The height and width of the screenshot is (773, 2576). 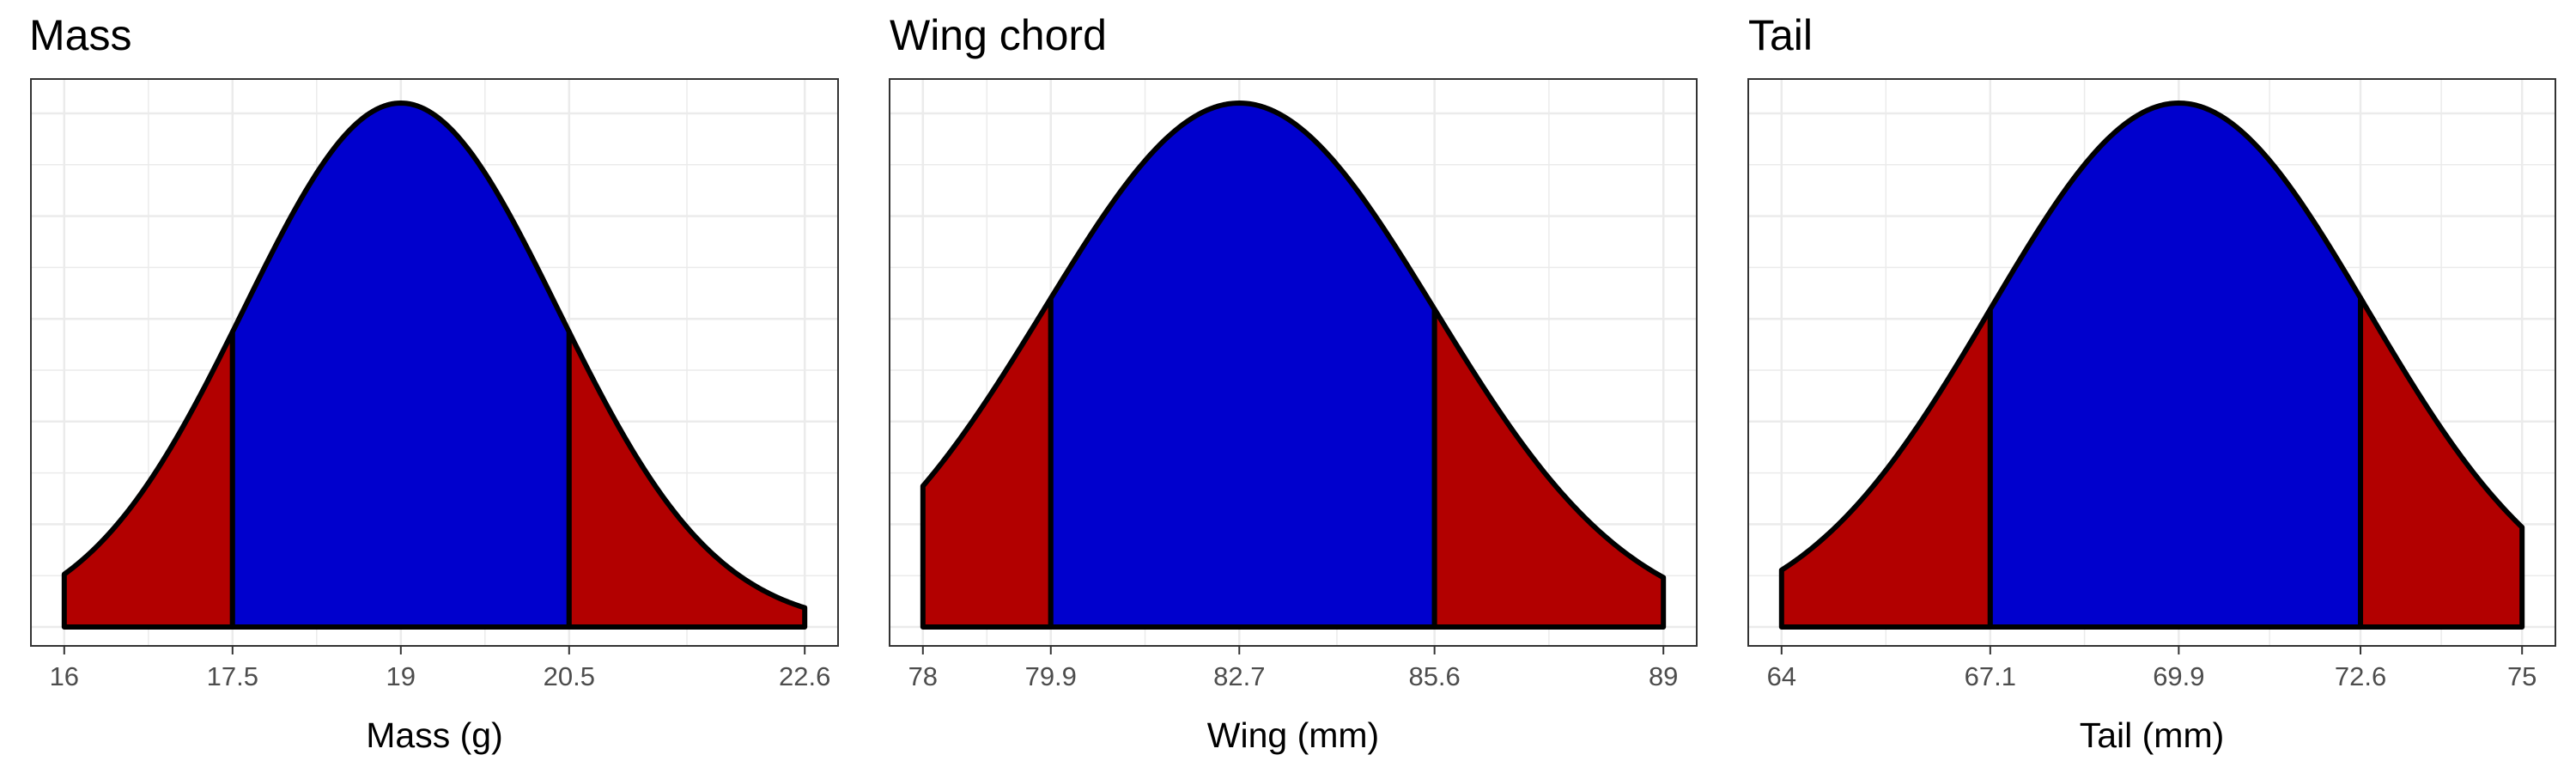 What do you see at coordinates (401, 676) in the screenshot?
I see `x-tick-label: 19` at bounding box center [401, 676].